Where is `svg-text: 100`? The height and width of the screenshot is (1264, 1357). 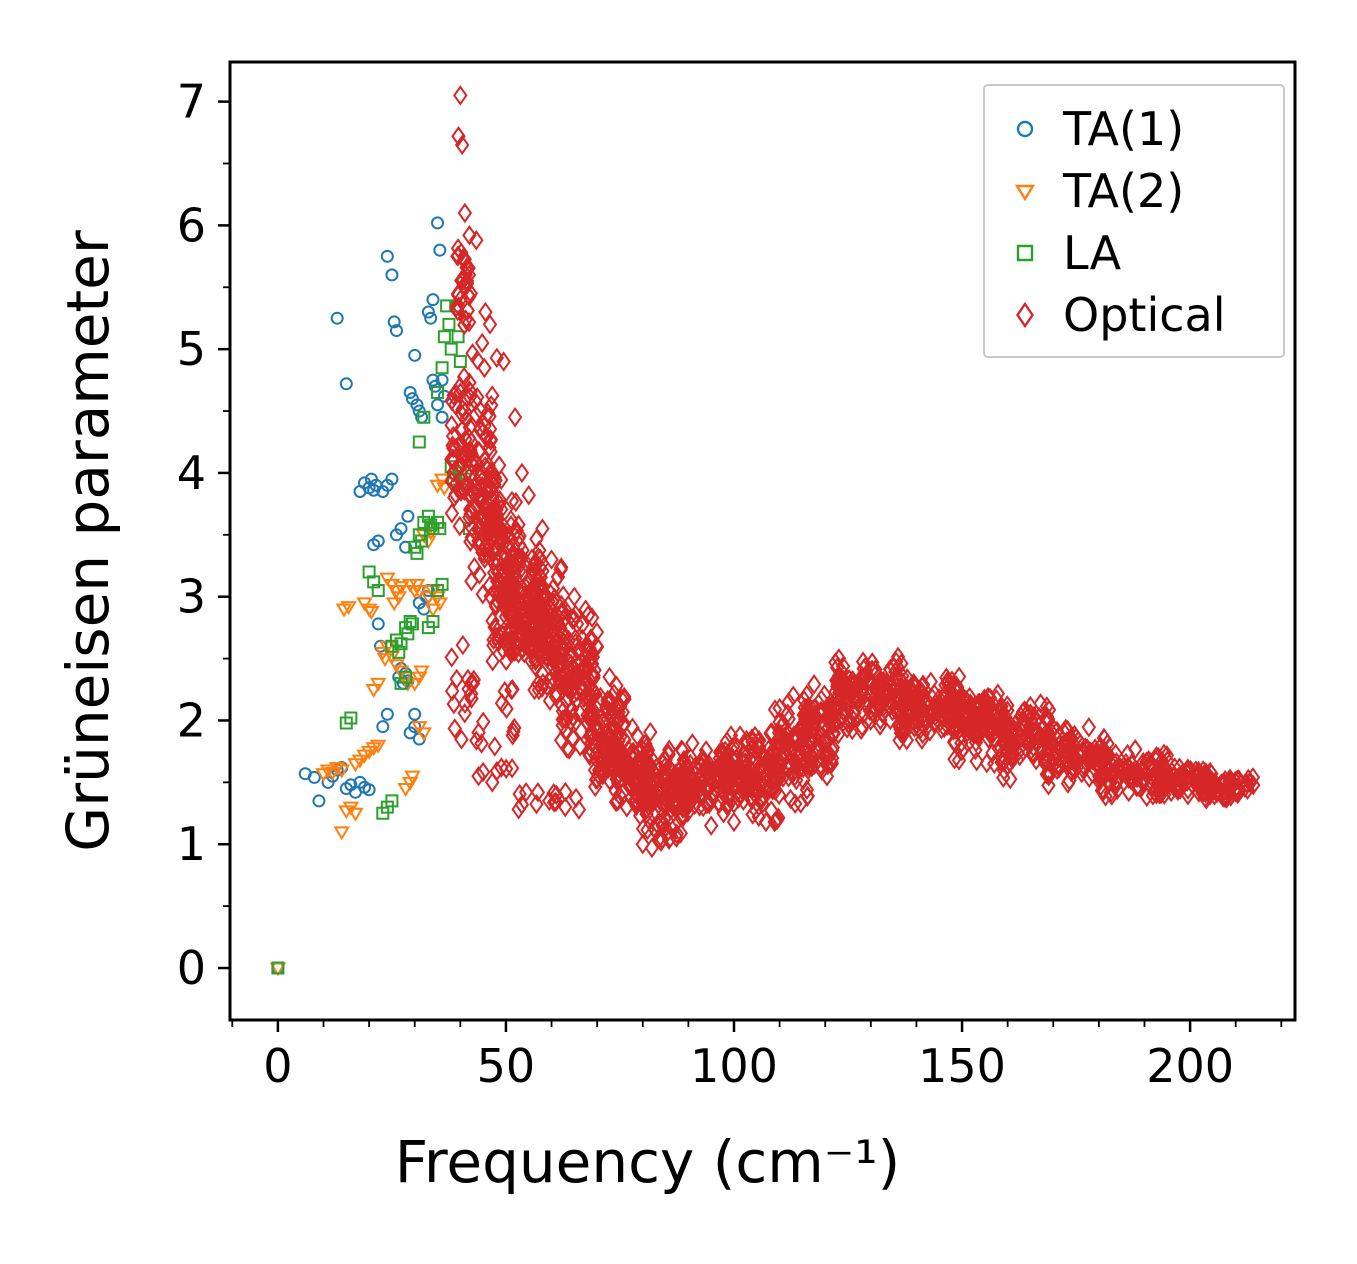 svg-text: 100 is located at coordinates (734, 1066).